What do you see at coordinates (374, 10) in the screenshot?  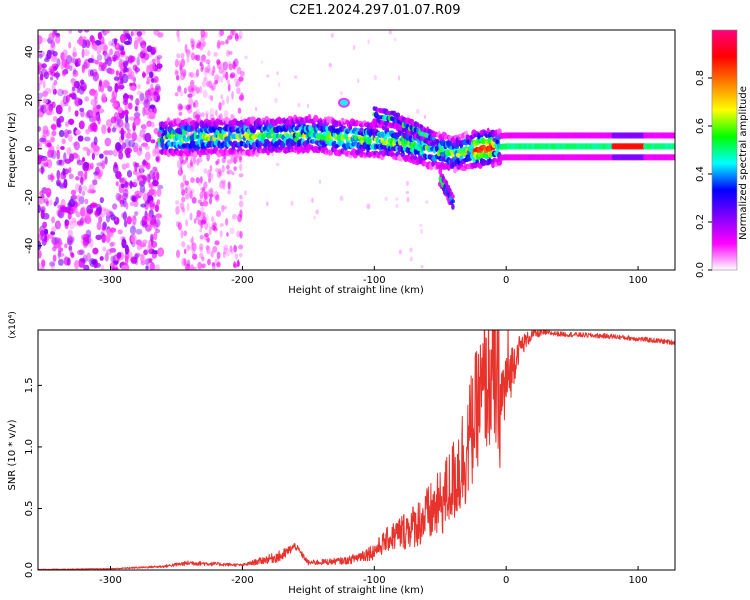 I see `figure-title: C2E1.2024.297.01.07.R09` at bounding box center [374, 10].